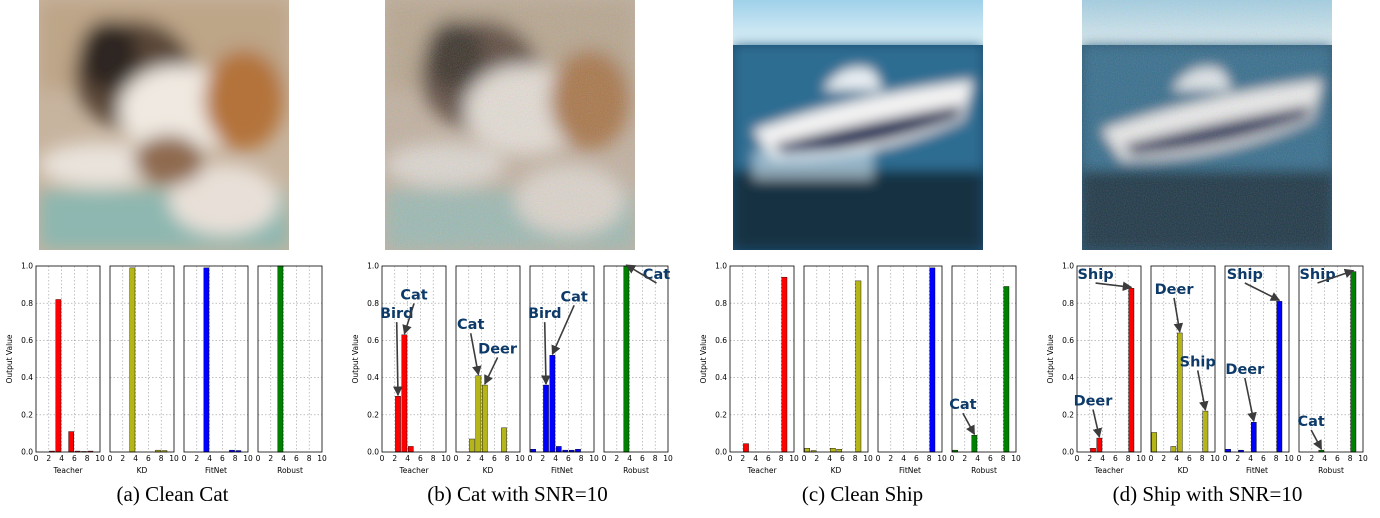 The image size is (1380, 518). What do you see at coordinates (545, 314) in the screenshot?
I see `annotation-label: Bird` at bounding box center [545, 314].